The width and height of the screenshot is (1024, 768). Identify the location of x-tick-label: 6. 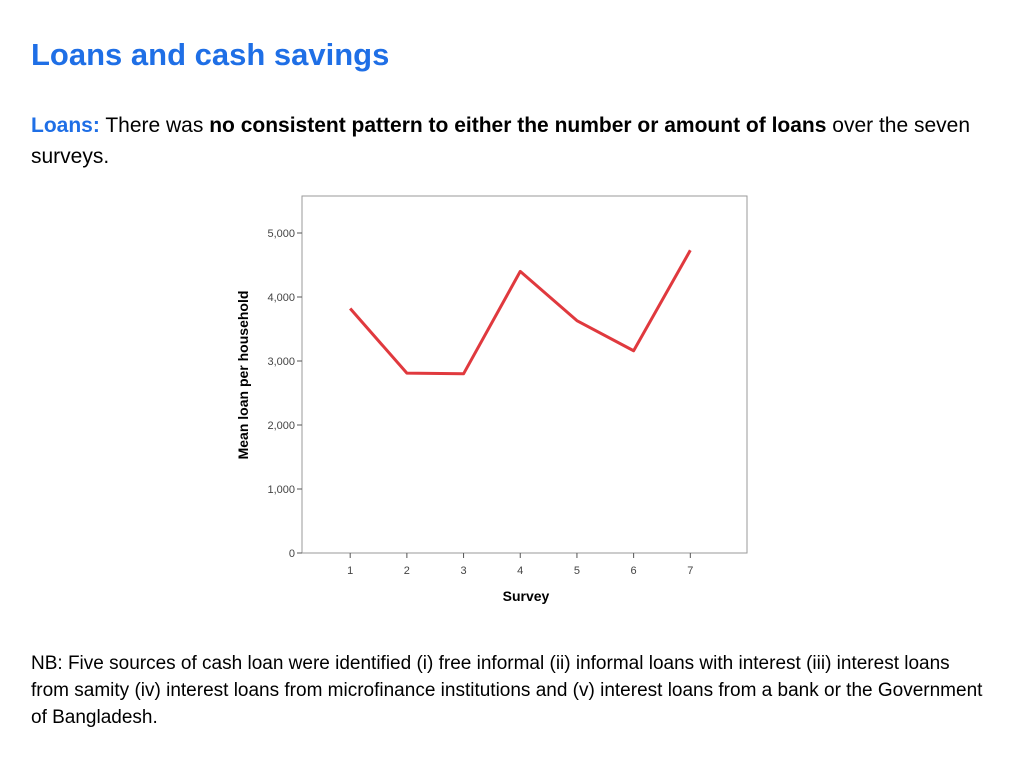
(634, 571).